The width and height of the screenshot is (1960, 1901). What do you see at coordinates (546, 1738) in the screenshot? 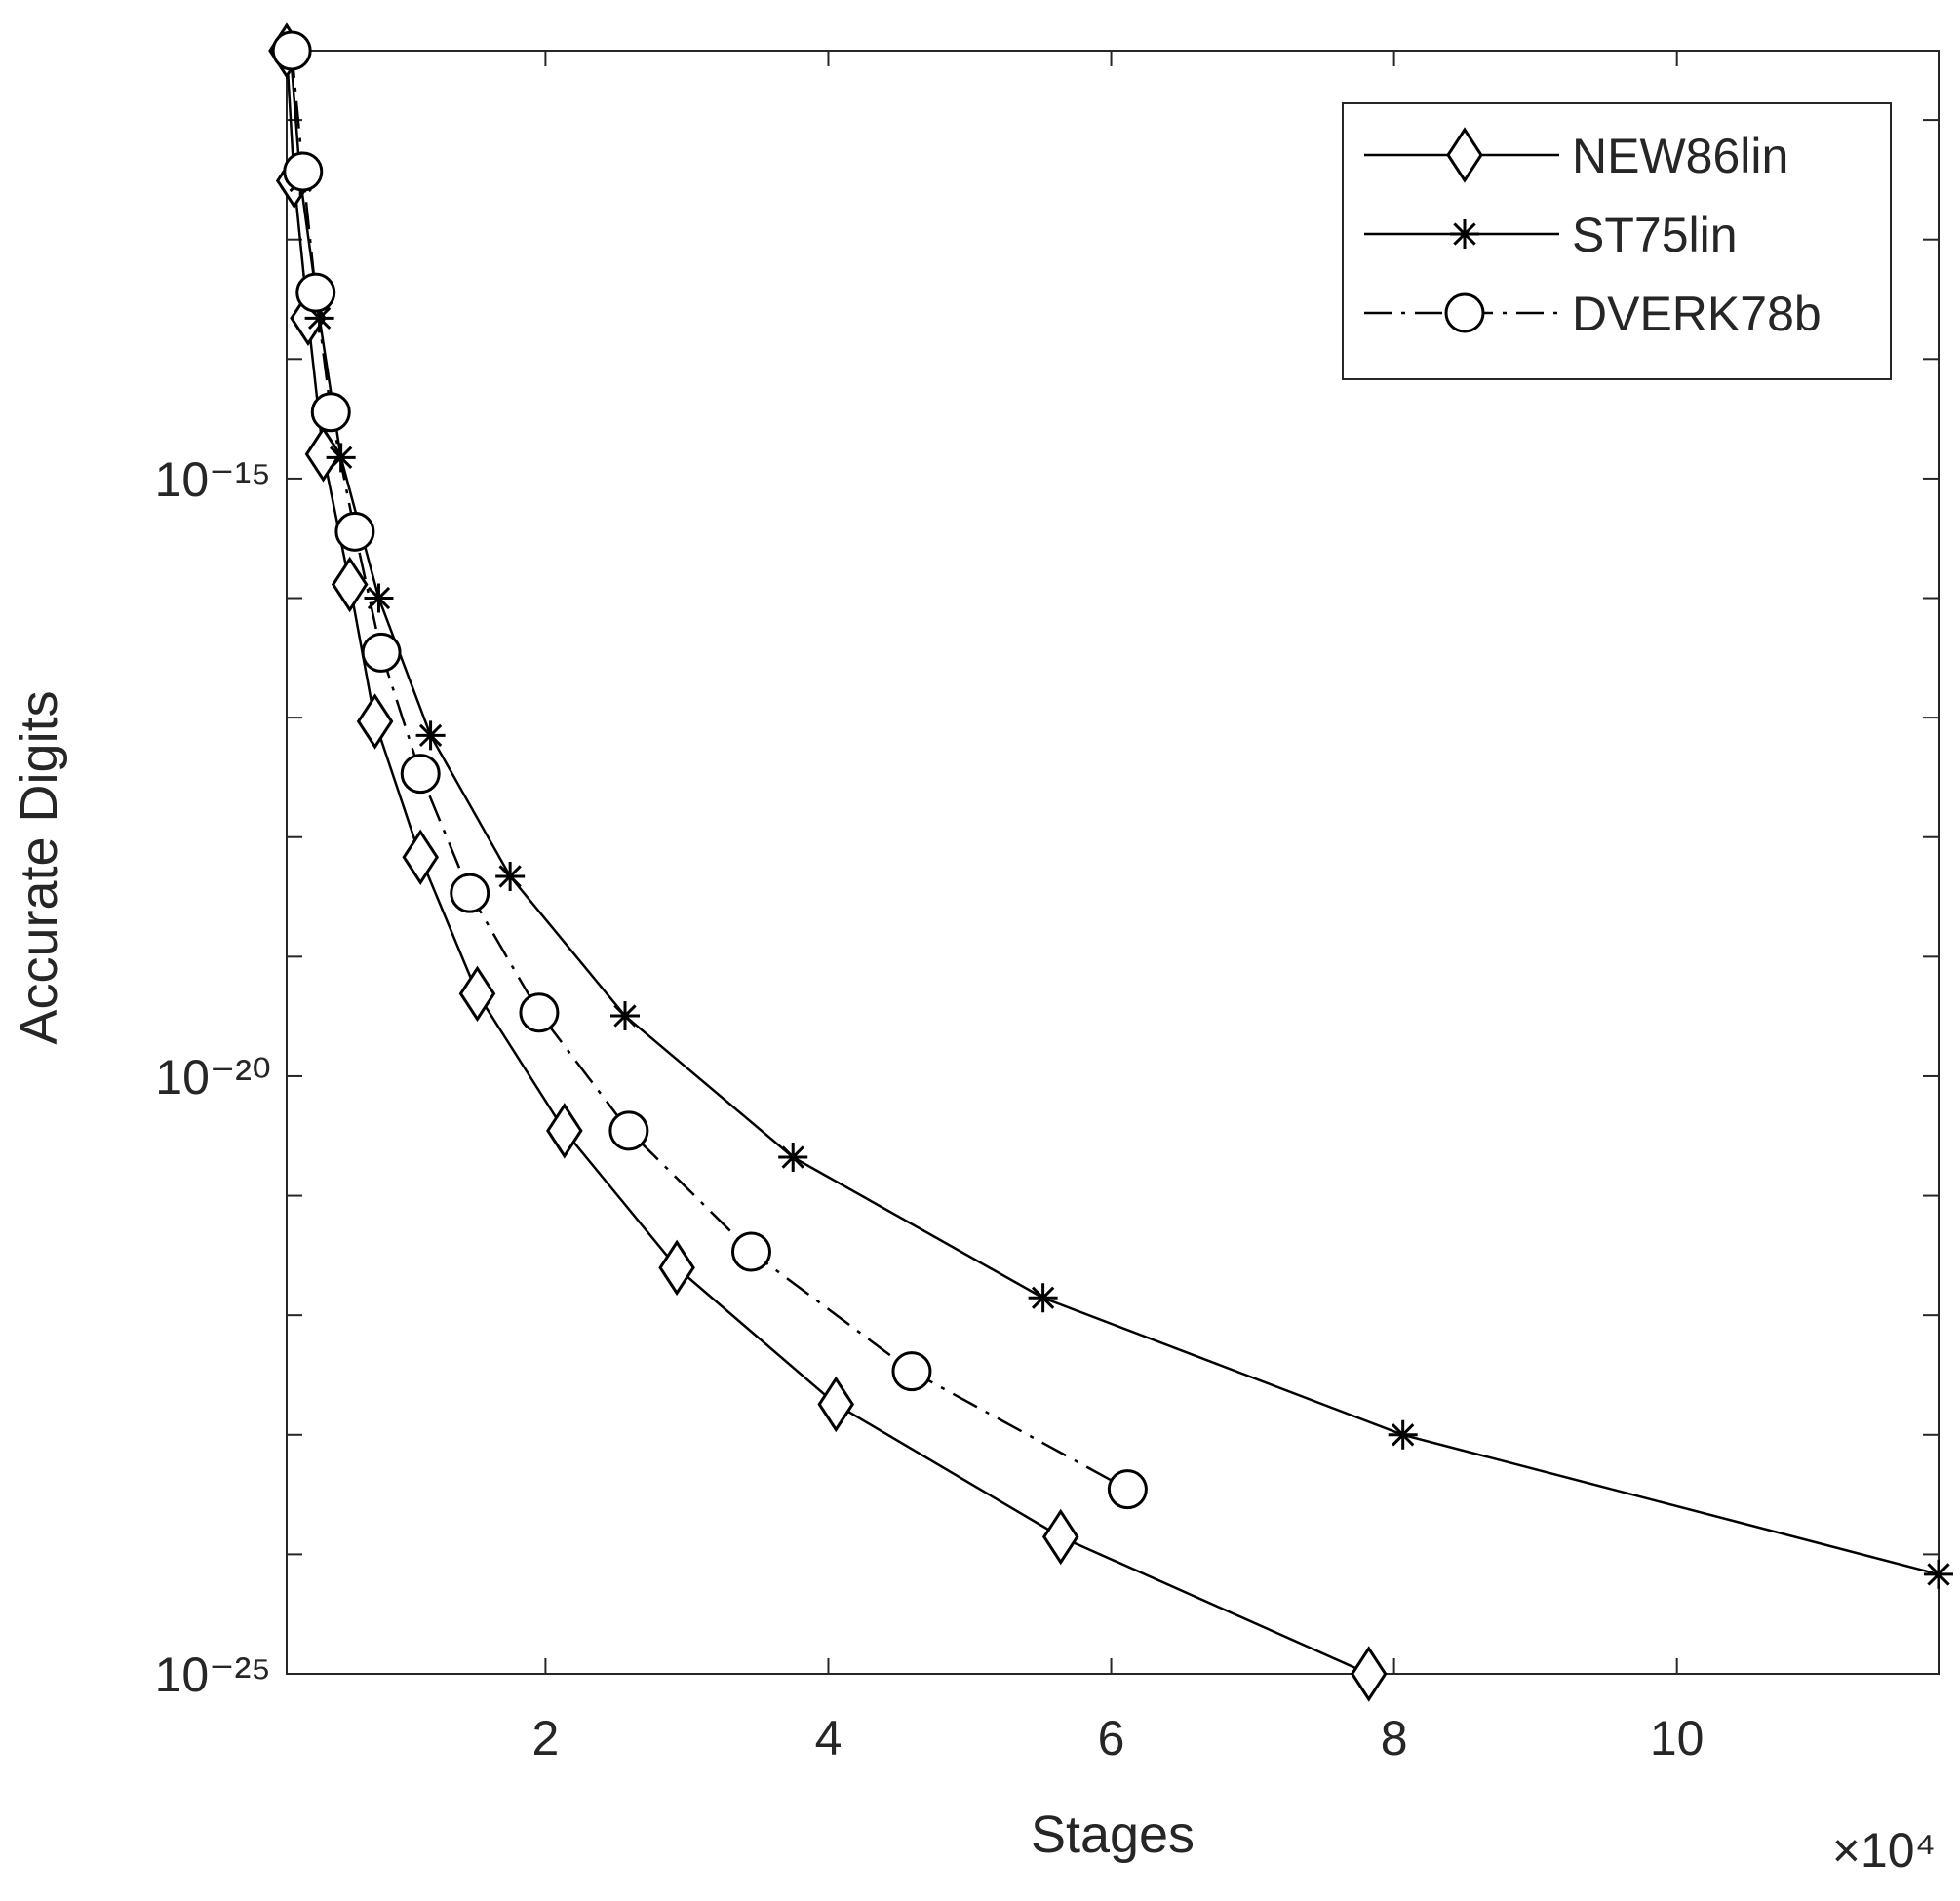
I see `x-tick-label: 2` at bounding box center [546, 1738].